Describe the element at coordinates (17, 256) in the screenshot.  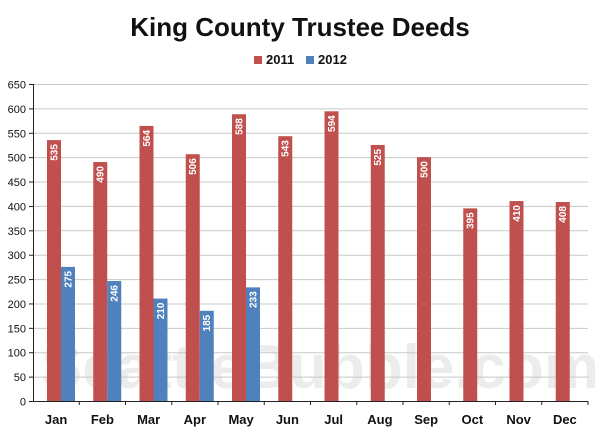
I see `y-tick-label-300: 300` at that location.